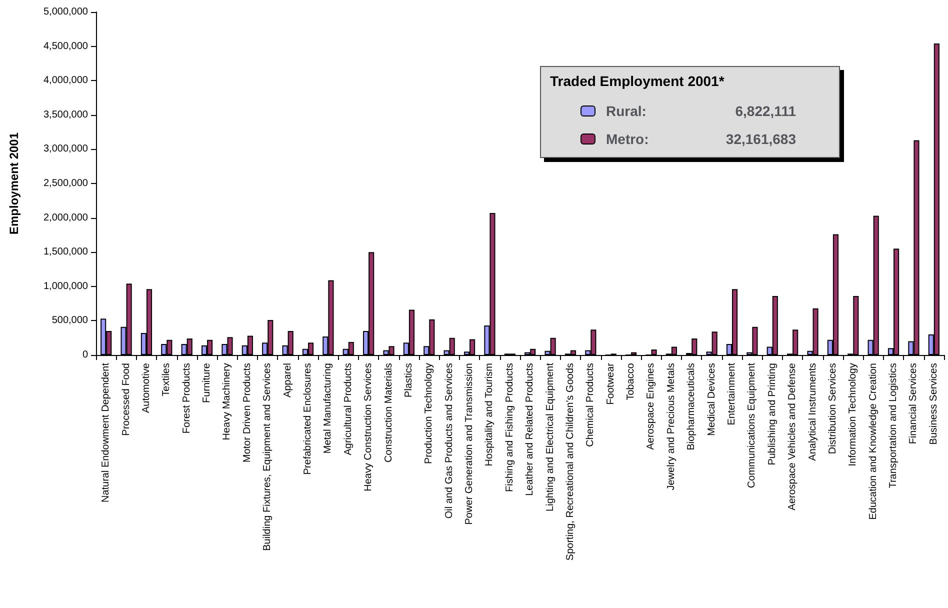  I want to click on x-tick-label: Transportation and Logistics, so click(894, 425).